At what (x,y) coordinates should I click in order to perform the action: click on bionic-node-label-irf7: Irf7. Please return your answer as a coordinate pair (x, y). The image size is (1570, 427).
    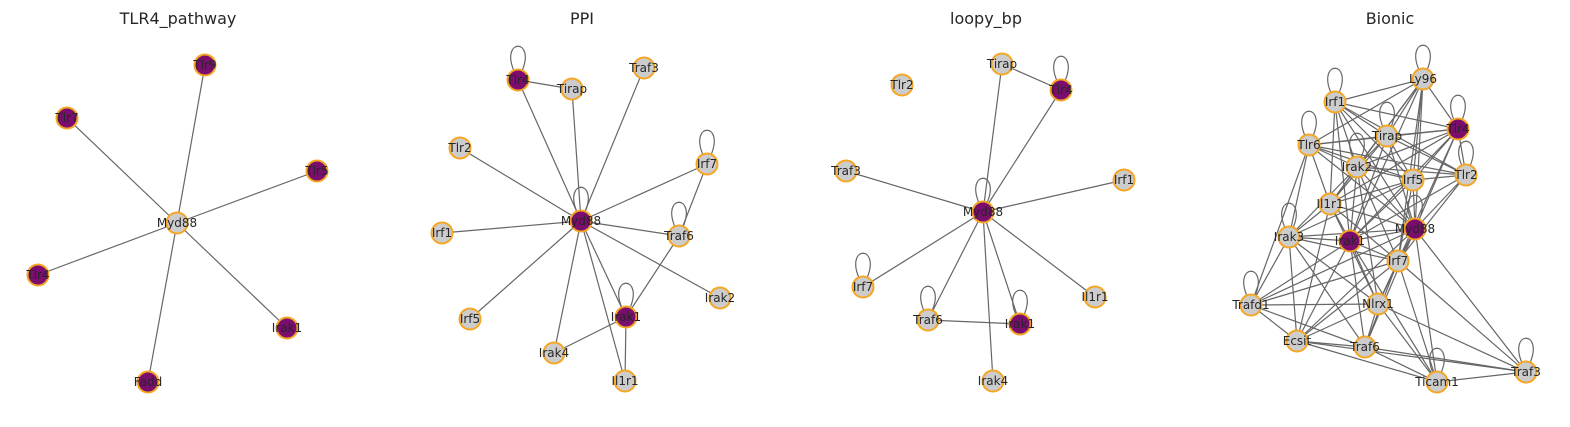
    Looking at the image, I should click on (1398, 261).